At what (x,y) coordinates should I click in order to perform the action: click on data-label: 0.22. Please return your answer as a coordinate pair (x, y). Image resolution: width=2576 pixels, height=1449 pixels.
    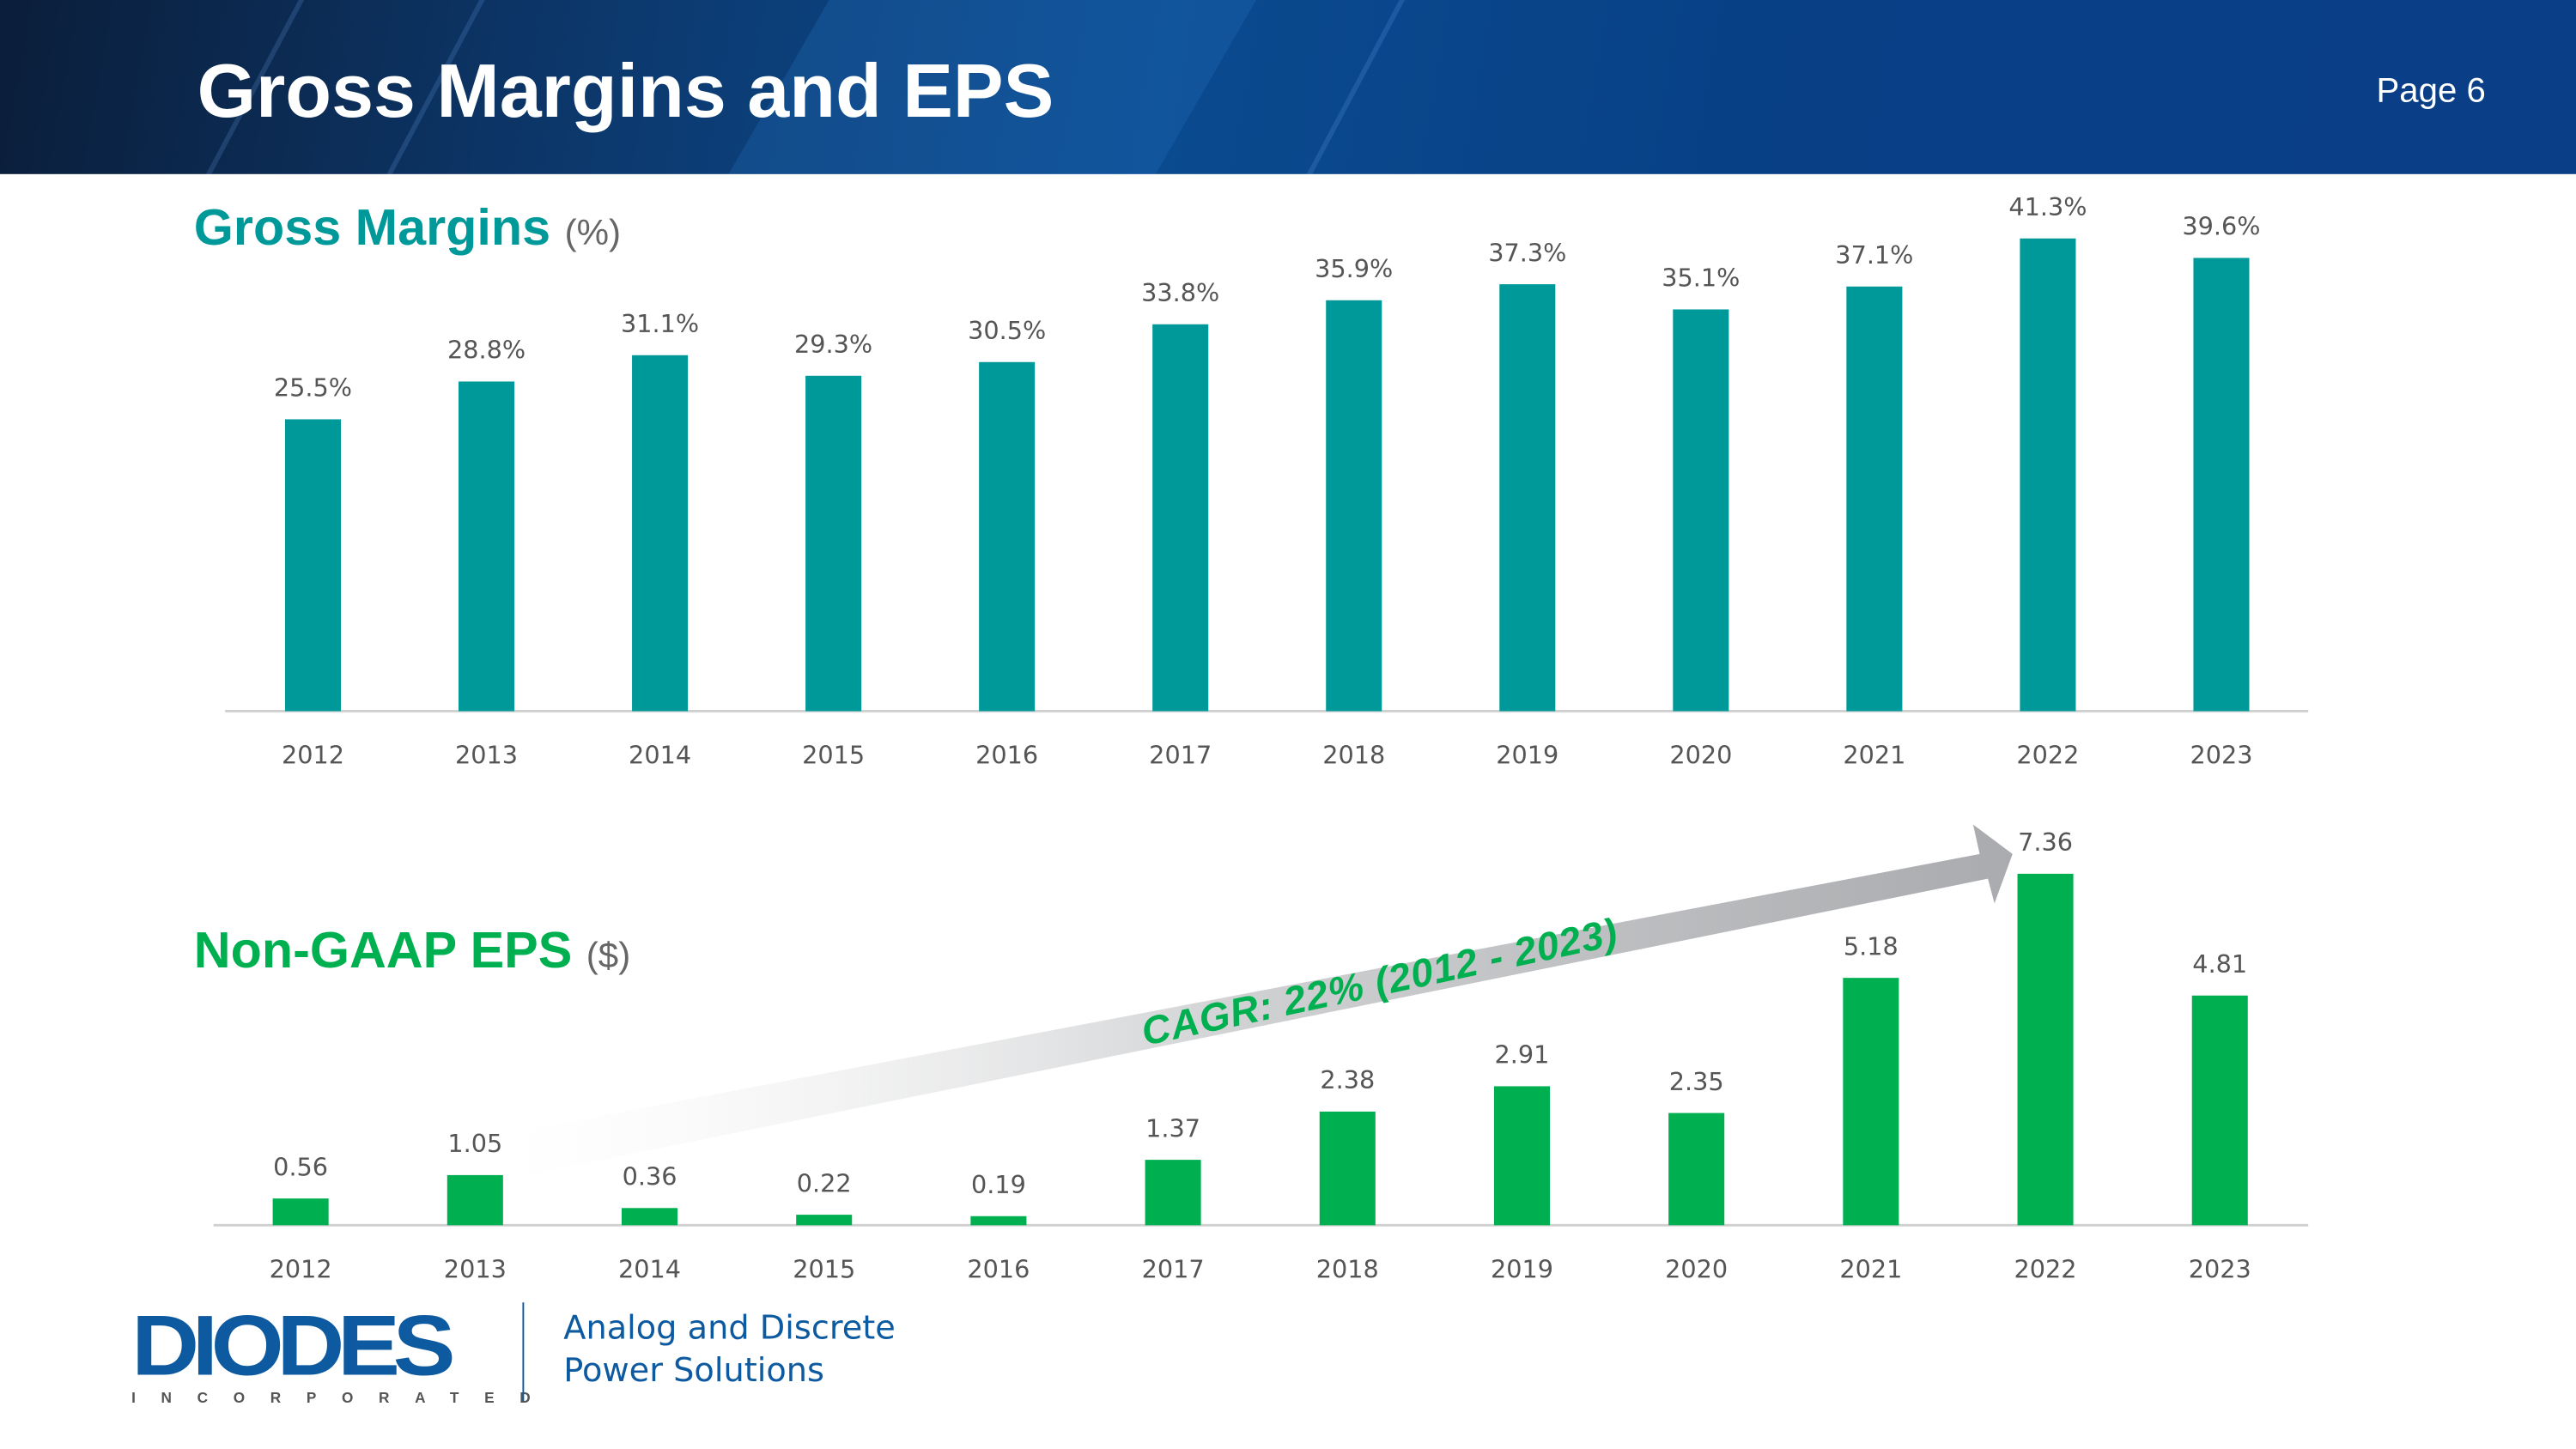
    Looking at the image, I should click on (824, 1182).